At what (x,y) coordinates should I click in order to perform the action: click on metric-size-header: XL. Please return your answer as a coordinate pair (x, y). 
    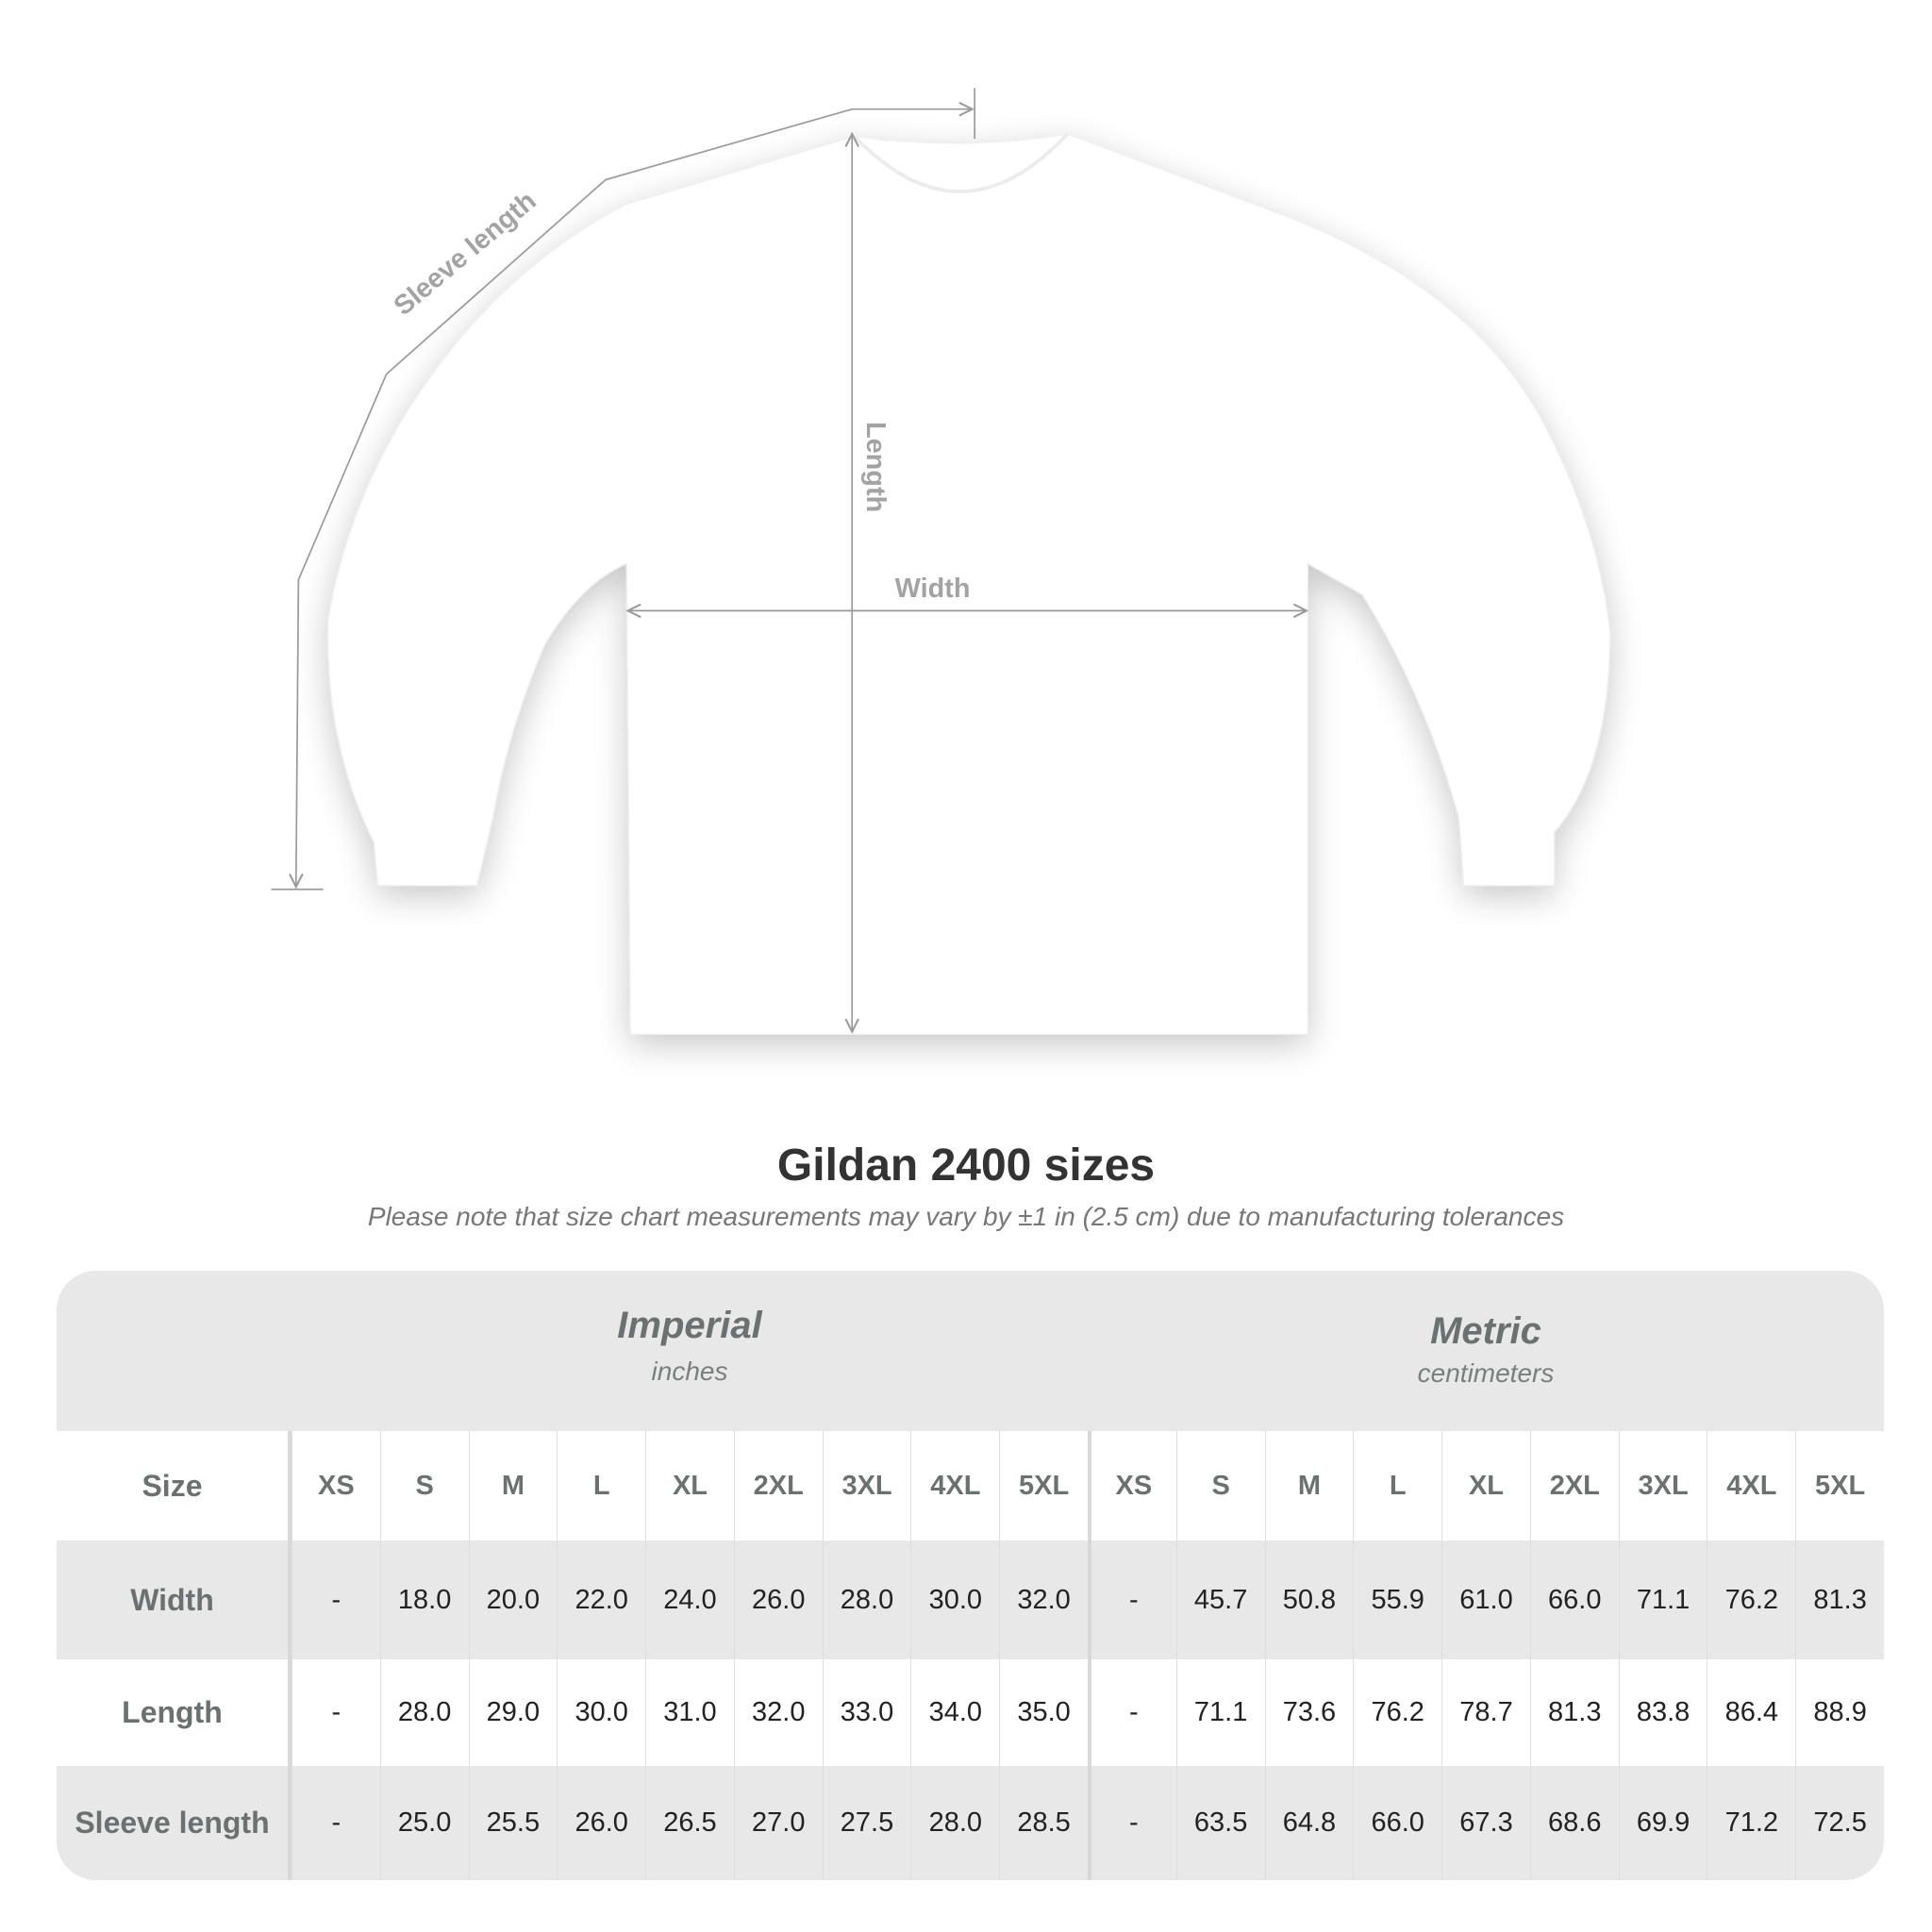
    Looking at the image, I should click on (1486, 1486).